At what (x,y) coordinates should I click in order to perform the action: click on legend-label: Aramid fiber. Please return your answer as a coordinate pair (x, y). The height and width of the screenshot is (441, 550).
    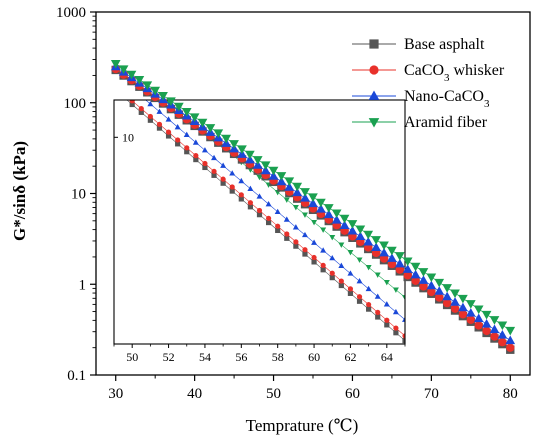
    Looking at the image, I should click on (446, 122).